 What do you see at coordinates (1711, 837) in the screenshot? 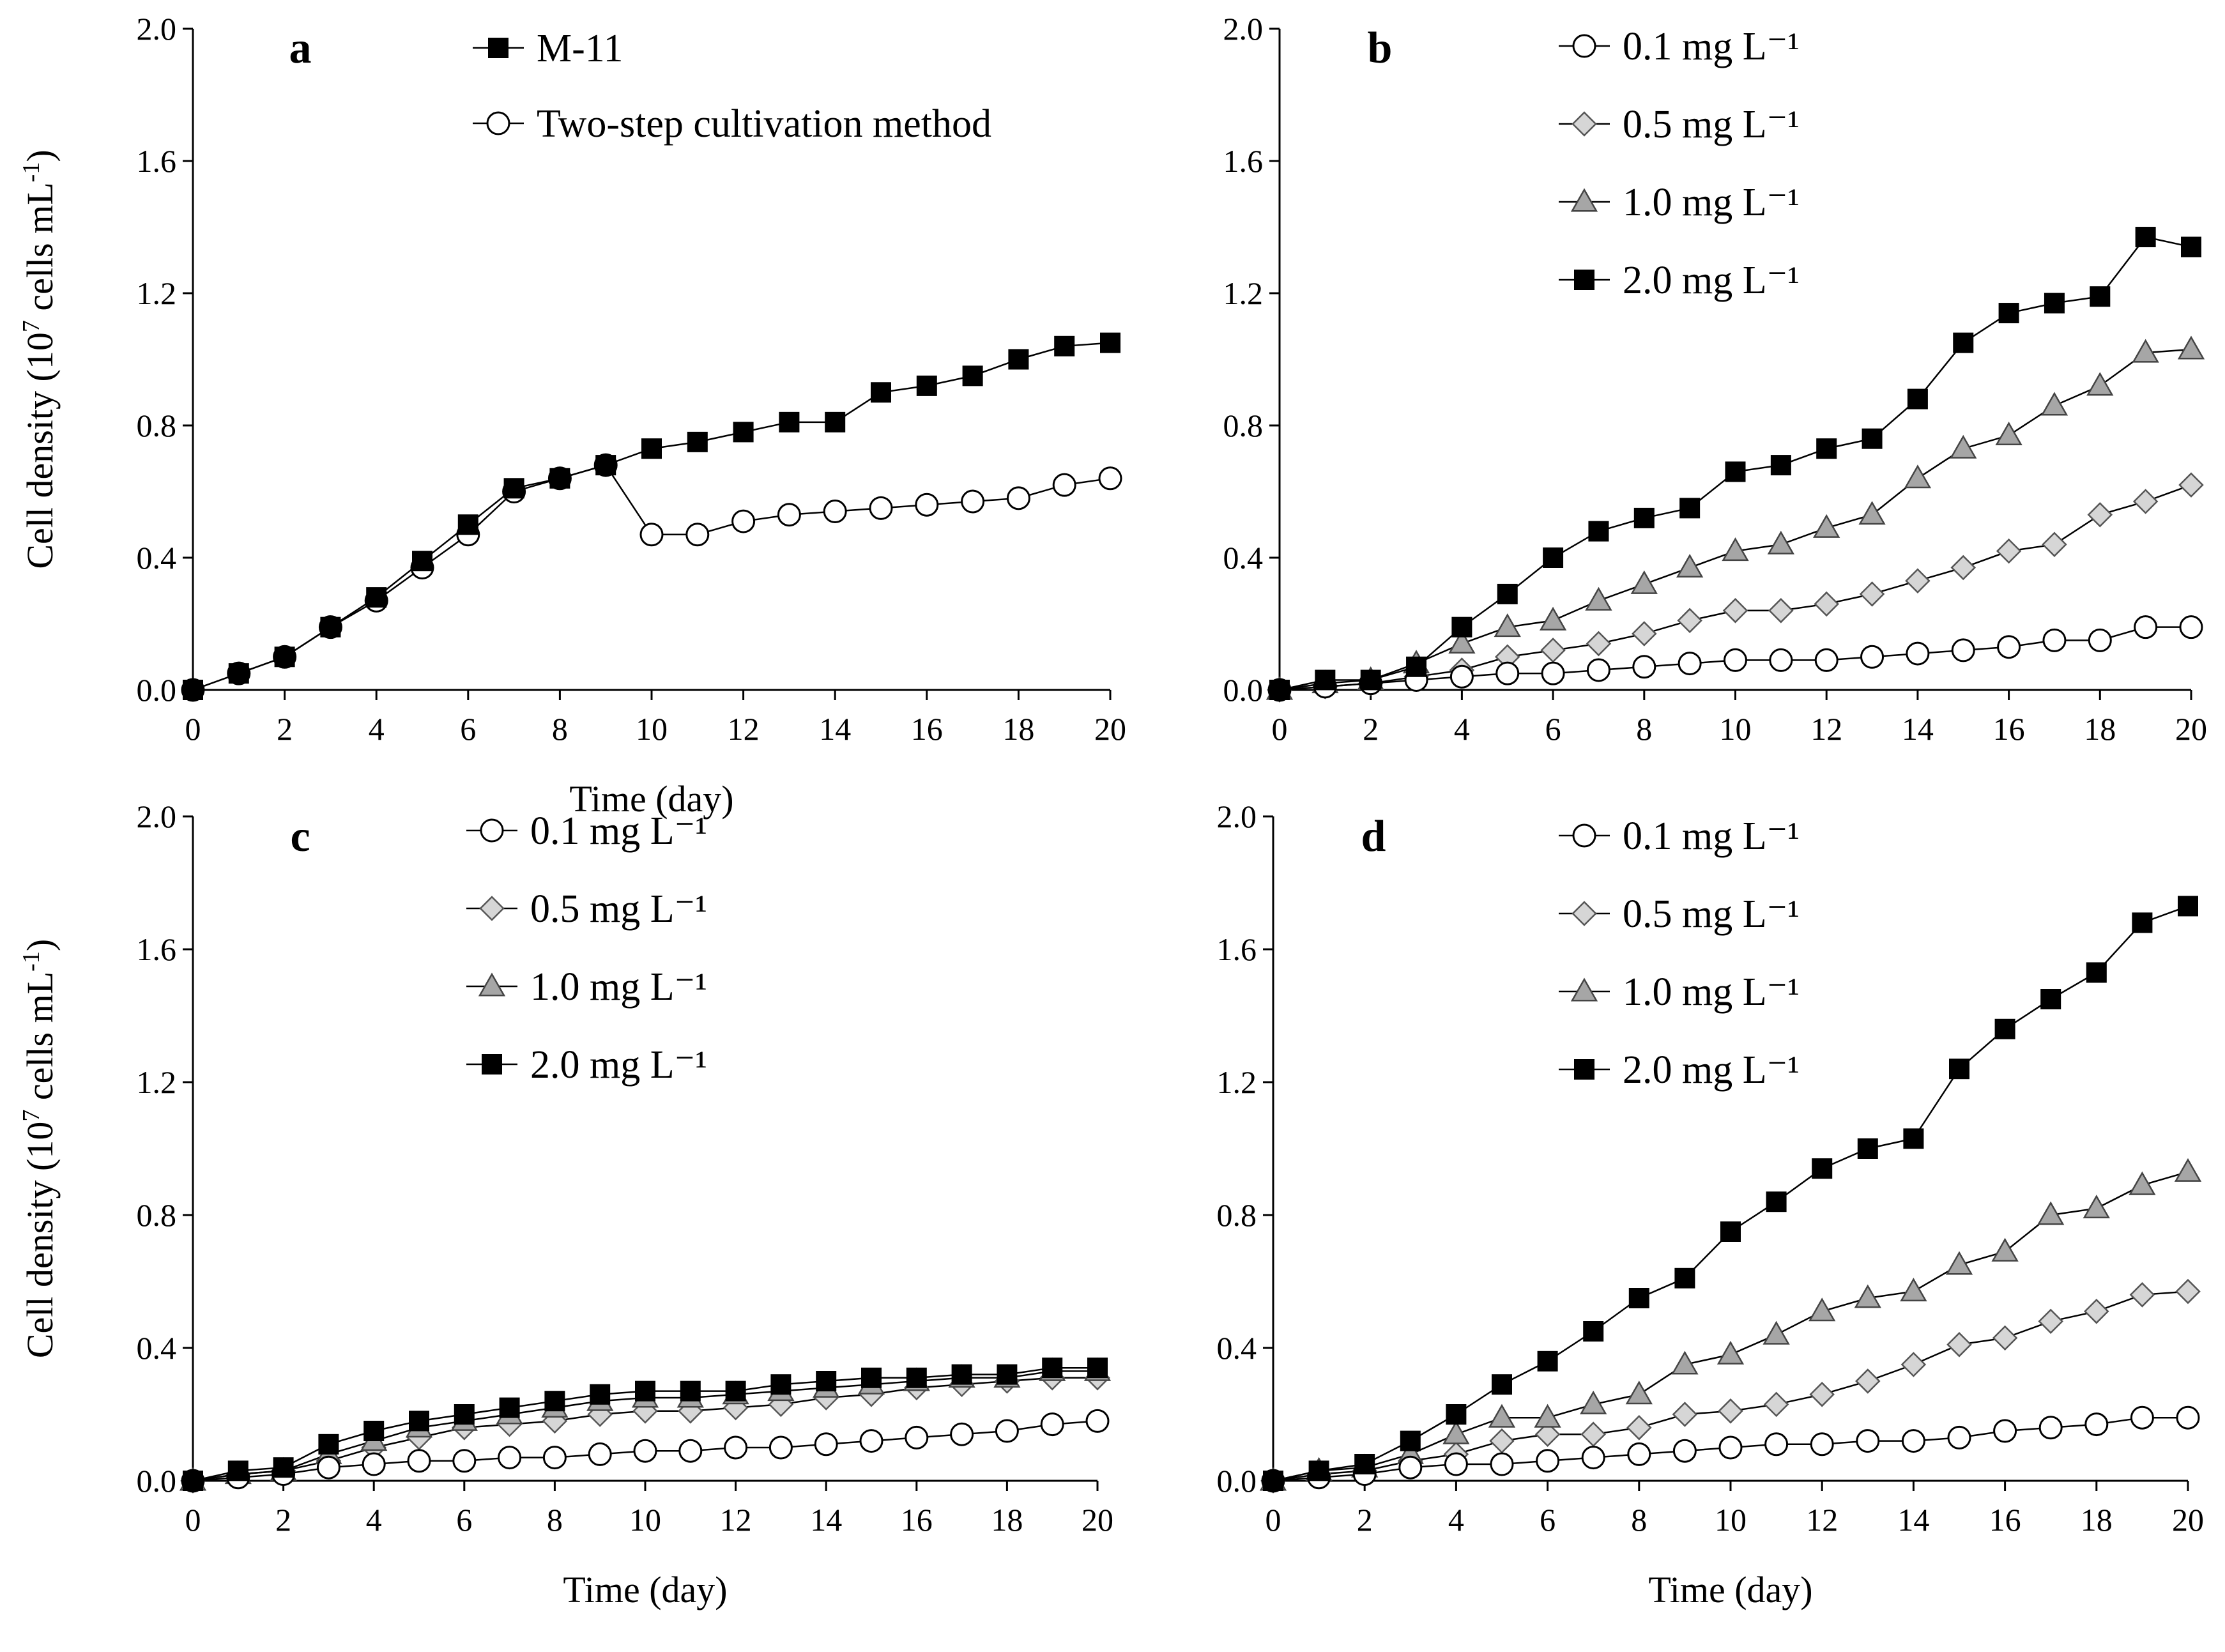
I see `legend-label: 0.1 mg L⁻¹` at bounding box center [1711, 837].